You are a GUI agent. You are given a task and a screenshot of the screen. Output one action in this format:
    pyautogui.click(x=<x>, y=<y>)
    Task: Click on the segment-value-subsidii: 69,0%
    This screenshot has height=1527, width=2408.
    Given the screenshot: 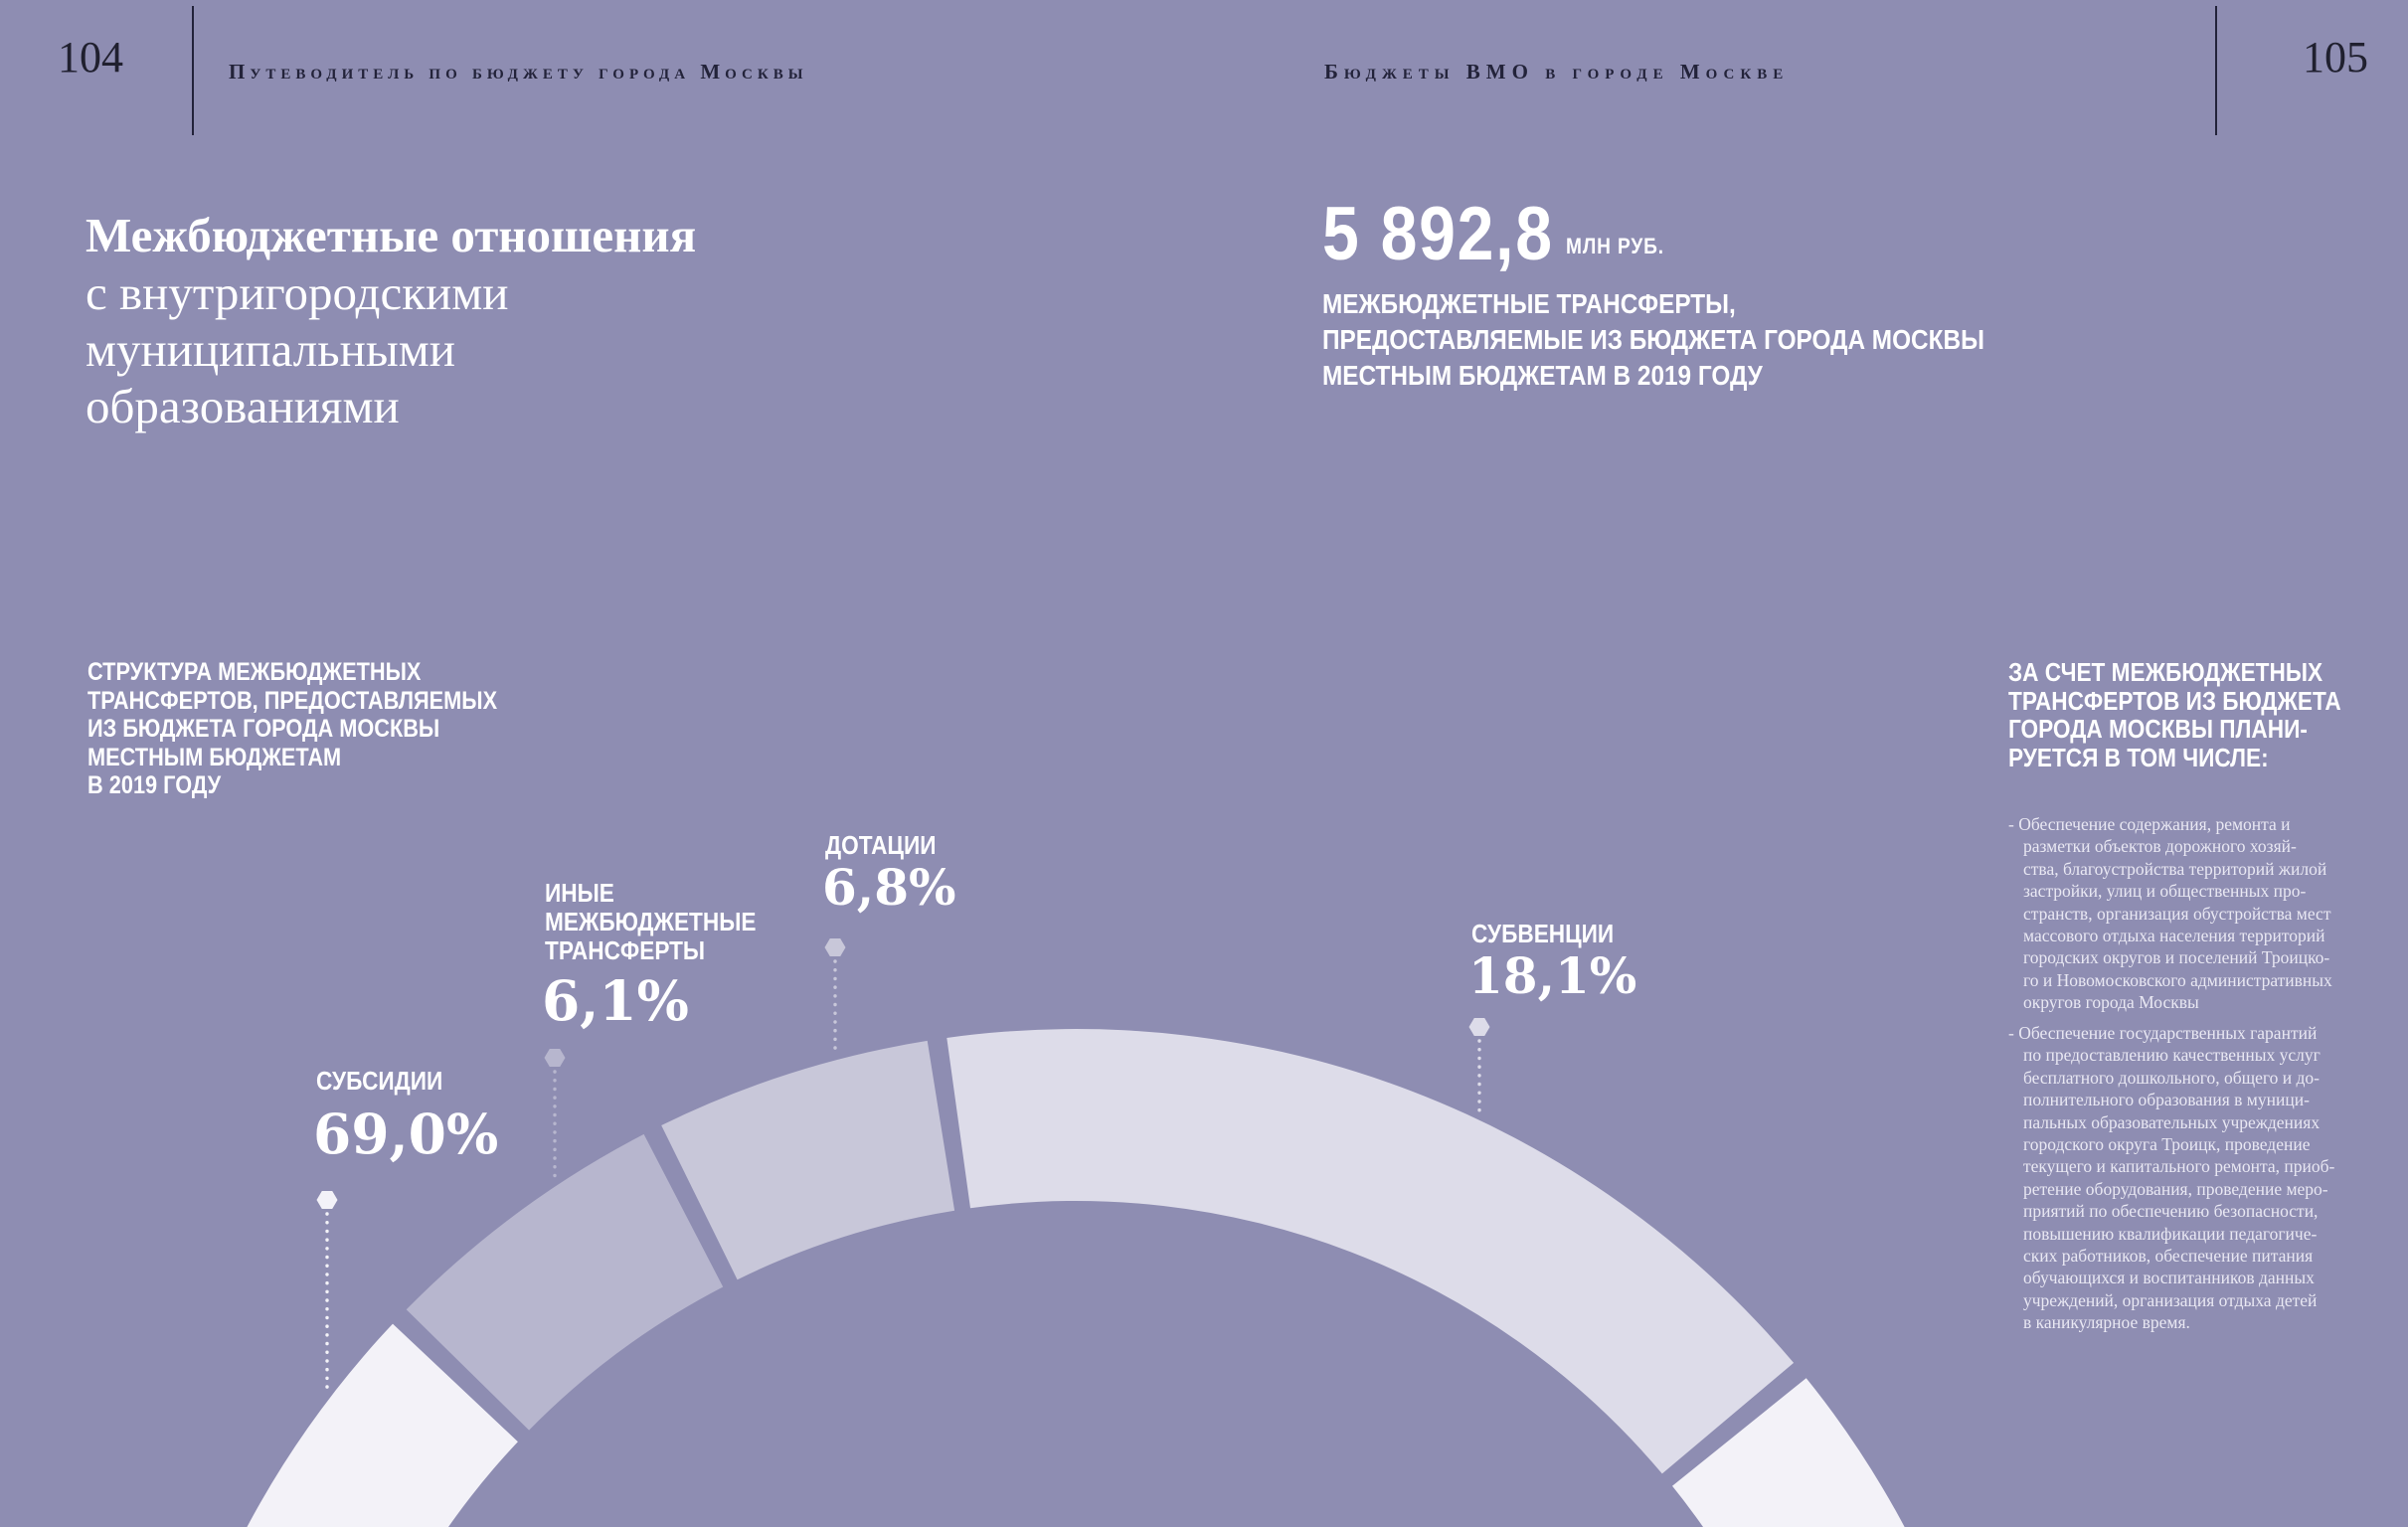 What is the action you would take?
    pyautogui.click(x=406, y=1134)
    